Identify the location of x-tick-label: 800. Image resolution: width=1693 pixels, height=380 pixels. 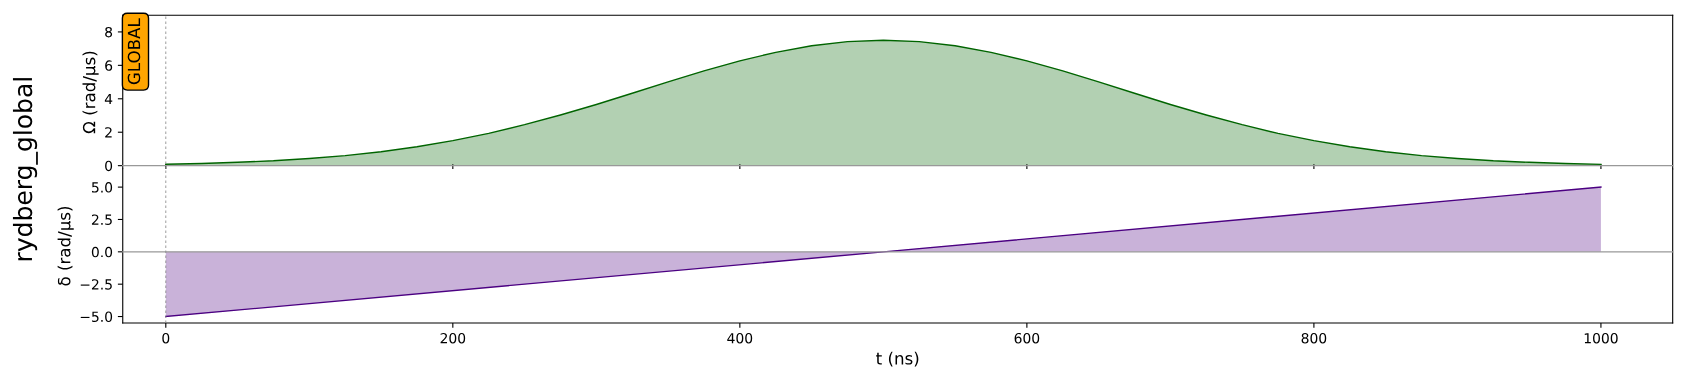
(1314, 338).